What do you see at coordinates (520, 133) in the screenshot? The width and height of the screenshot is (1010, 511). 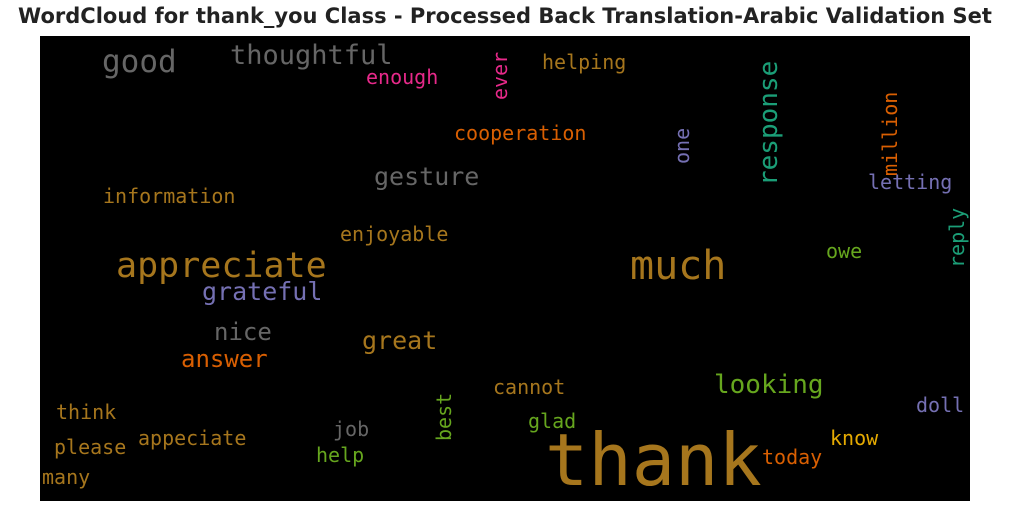 I see `word-cooperation: cooperation` at bounding box center [520, 133].